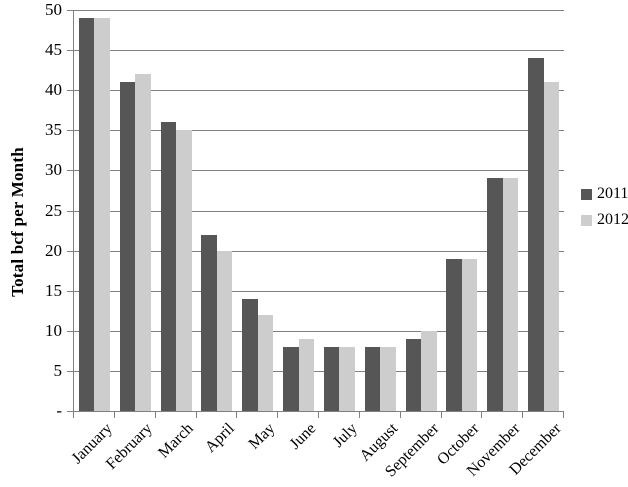 The height and width of the screenshot is (487, 628). I want to click on legend: 2011 2012, so click(604, 207).